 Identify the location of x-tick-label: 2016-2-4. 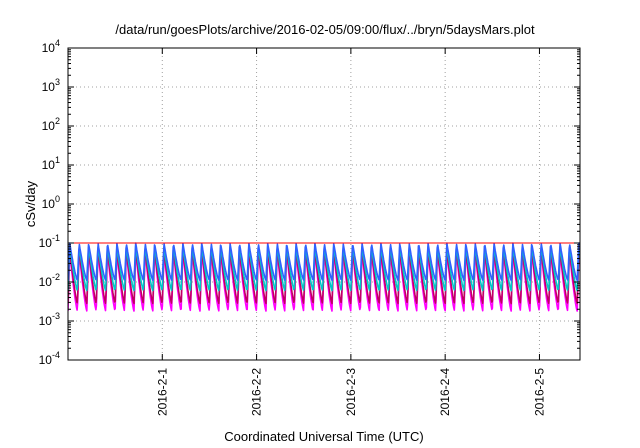
(445, 392).